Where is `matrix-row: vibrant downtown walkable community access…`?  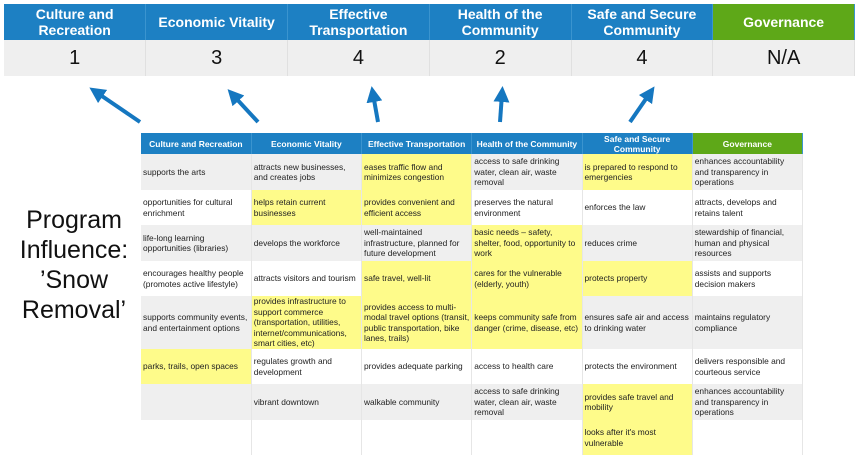
matrix-row: vibrant downtown walkable community access… is located at coordinates (472, 402).